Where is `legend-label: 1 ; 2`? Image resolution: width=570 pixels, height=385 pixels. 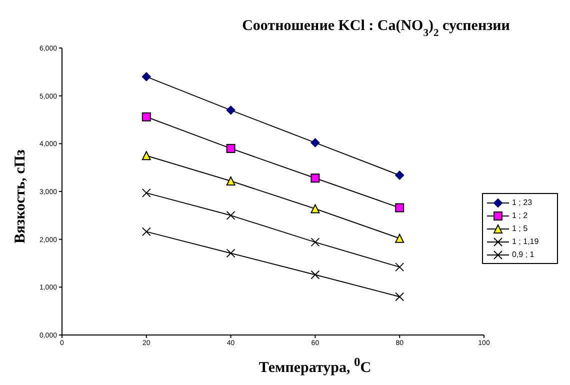 legend-label: 1 ; 2 is located at coordinates (520, 215).